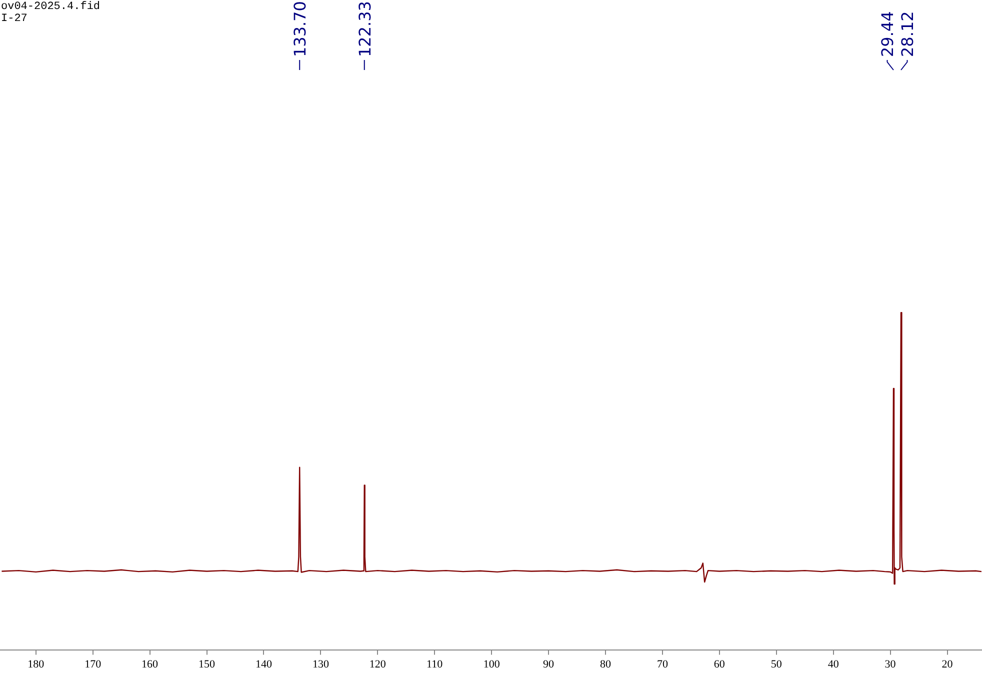  I want to click on x-tick-label: 50, so click(776, 664).